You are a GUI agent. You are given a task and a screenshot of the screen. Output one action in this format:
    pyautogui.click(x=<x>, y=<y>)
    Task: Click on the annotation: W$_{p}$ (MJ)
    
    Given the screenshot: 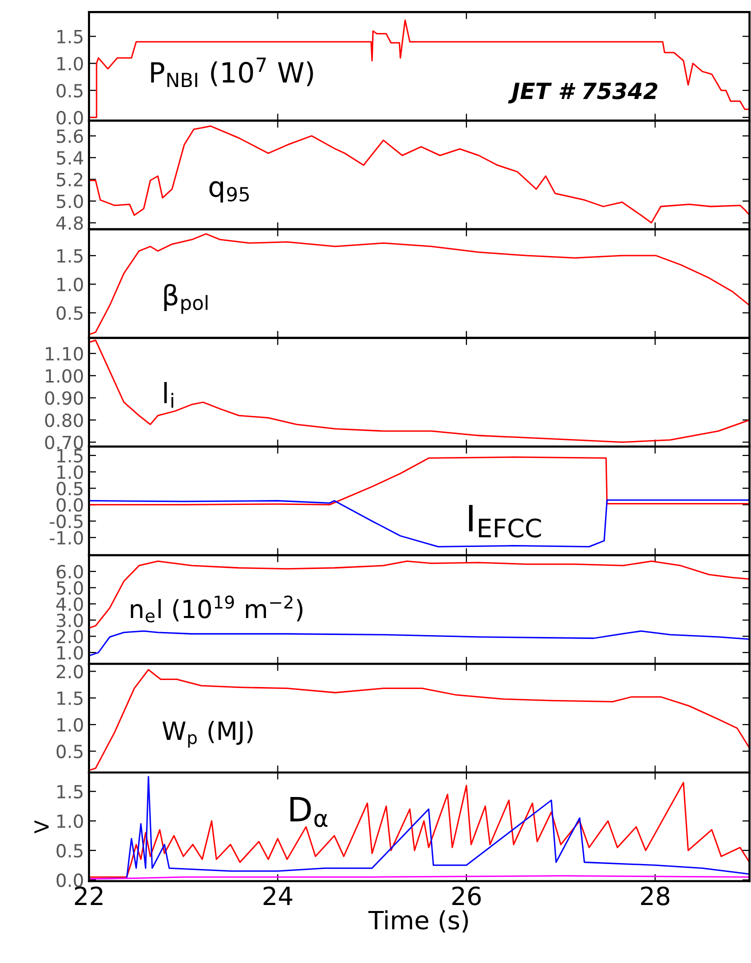 What is the action you would take?
    pyautogui.click(x=207, y=734)
    